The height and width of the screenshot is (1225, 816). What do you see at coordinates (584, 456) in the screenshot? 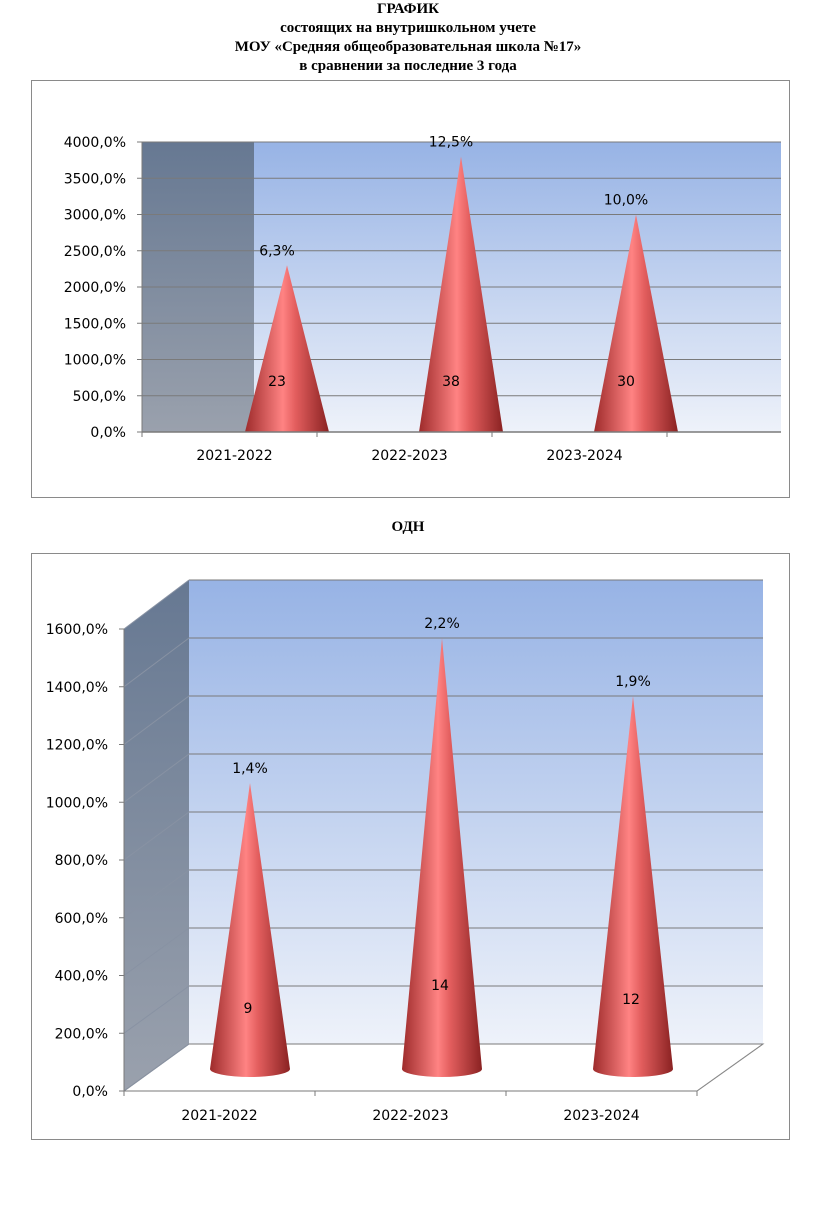
I see `chart-1-x-tick-label: 2023-2024` at bounding box center [584, 456].